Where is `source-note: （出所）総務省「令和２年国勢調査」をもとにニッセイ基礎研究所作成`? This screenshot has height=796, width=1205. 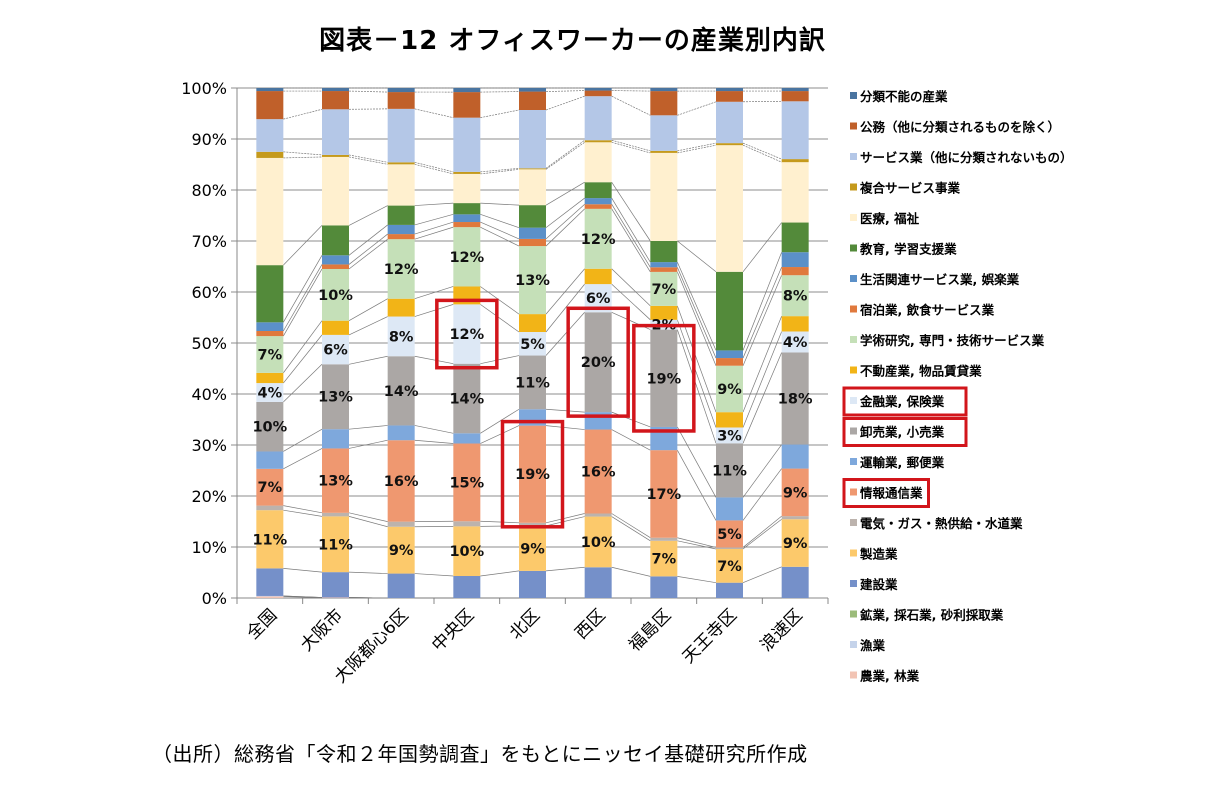 source-note: （出所）総務省「令和２年国勢調査」をもとにニッセイ基礎研究所作成 is located at coordinates (480, 754).